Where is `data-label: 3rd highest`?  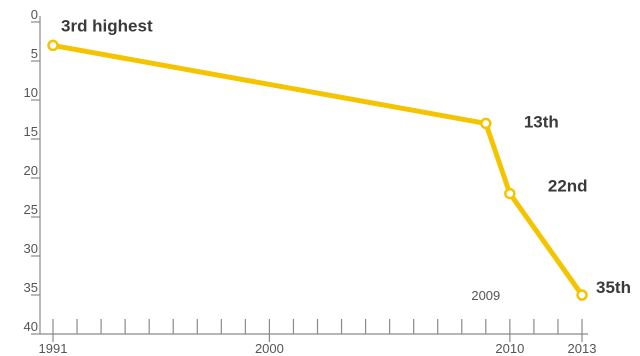
data-label: 3rd highest is located at coordinates (107, 25).